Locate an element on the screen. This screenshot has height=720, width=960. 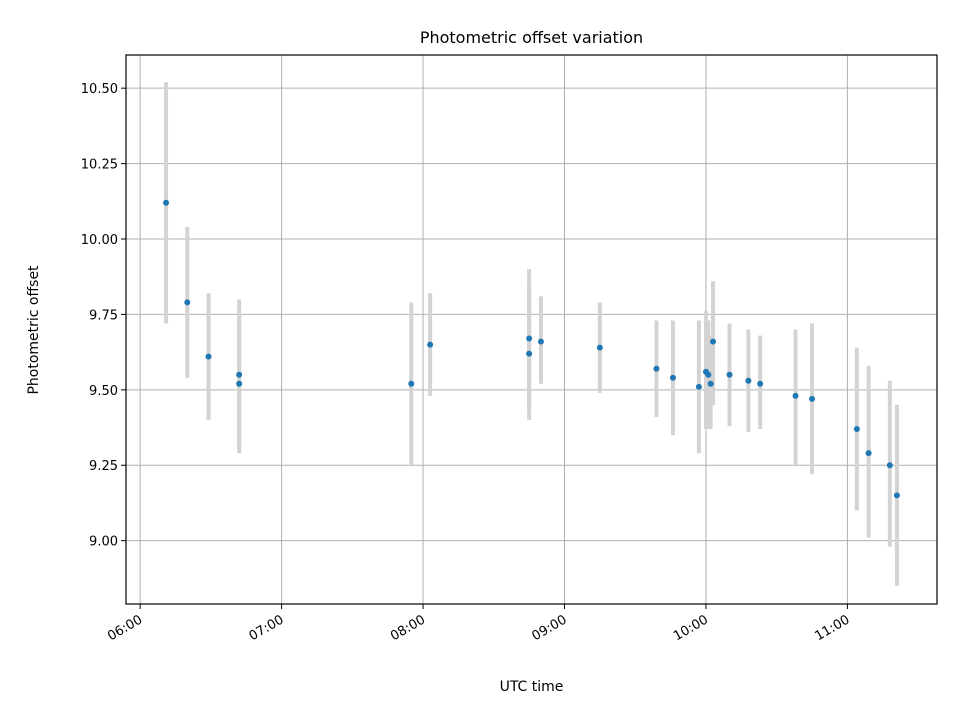
y-tick-label: 9.50 is located at coordinates (103, 391).